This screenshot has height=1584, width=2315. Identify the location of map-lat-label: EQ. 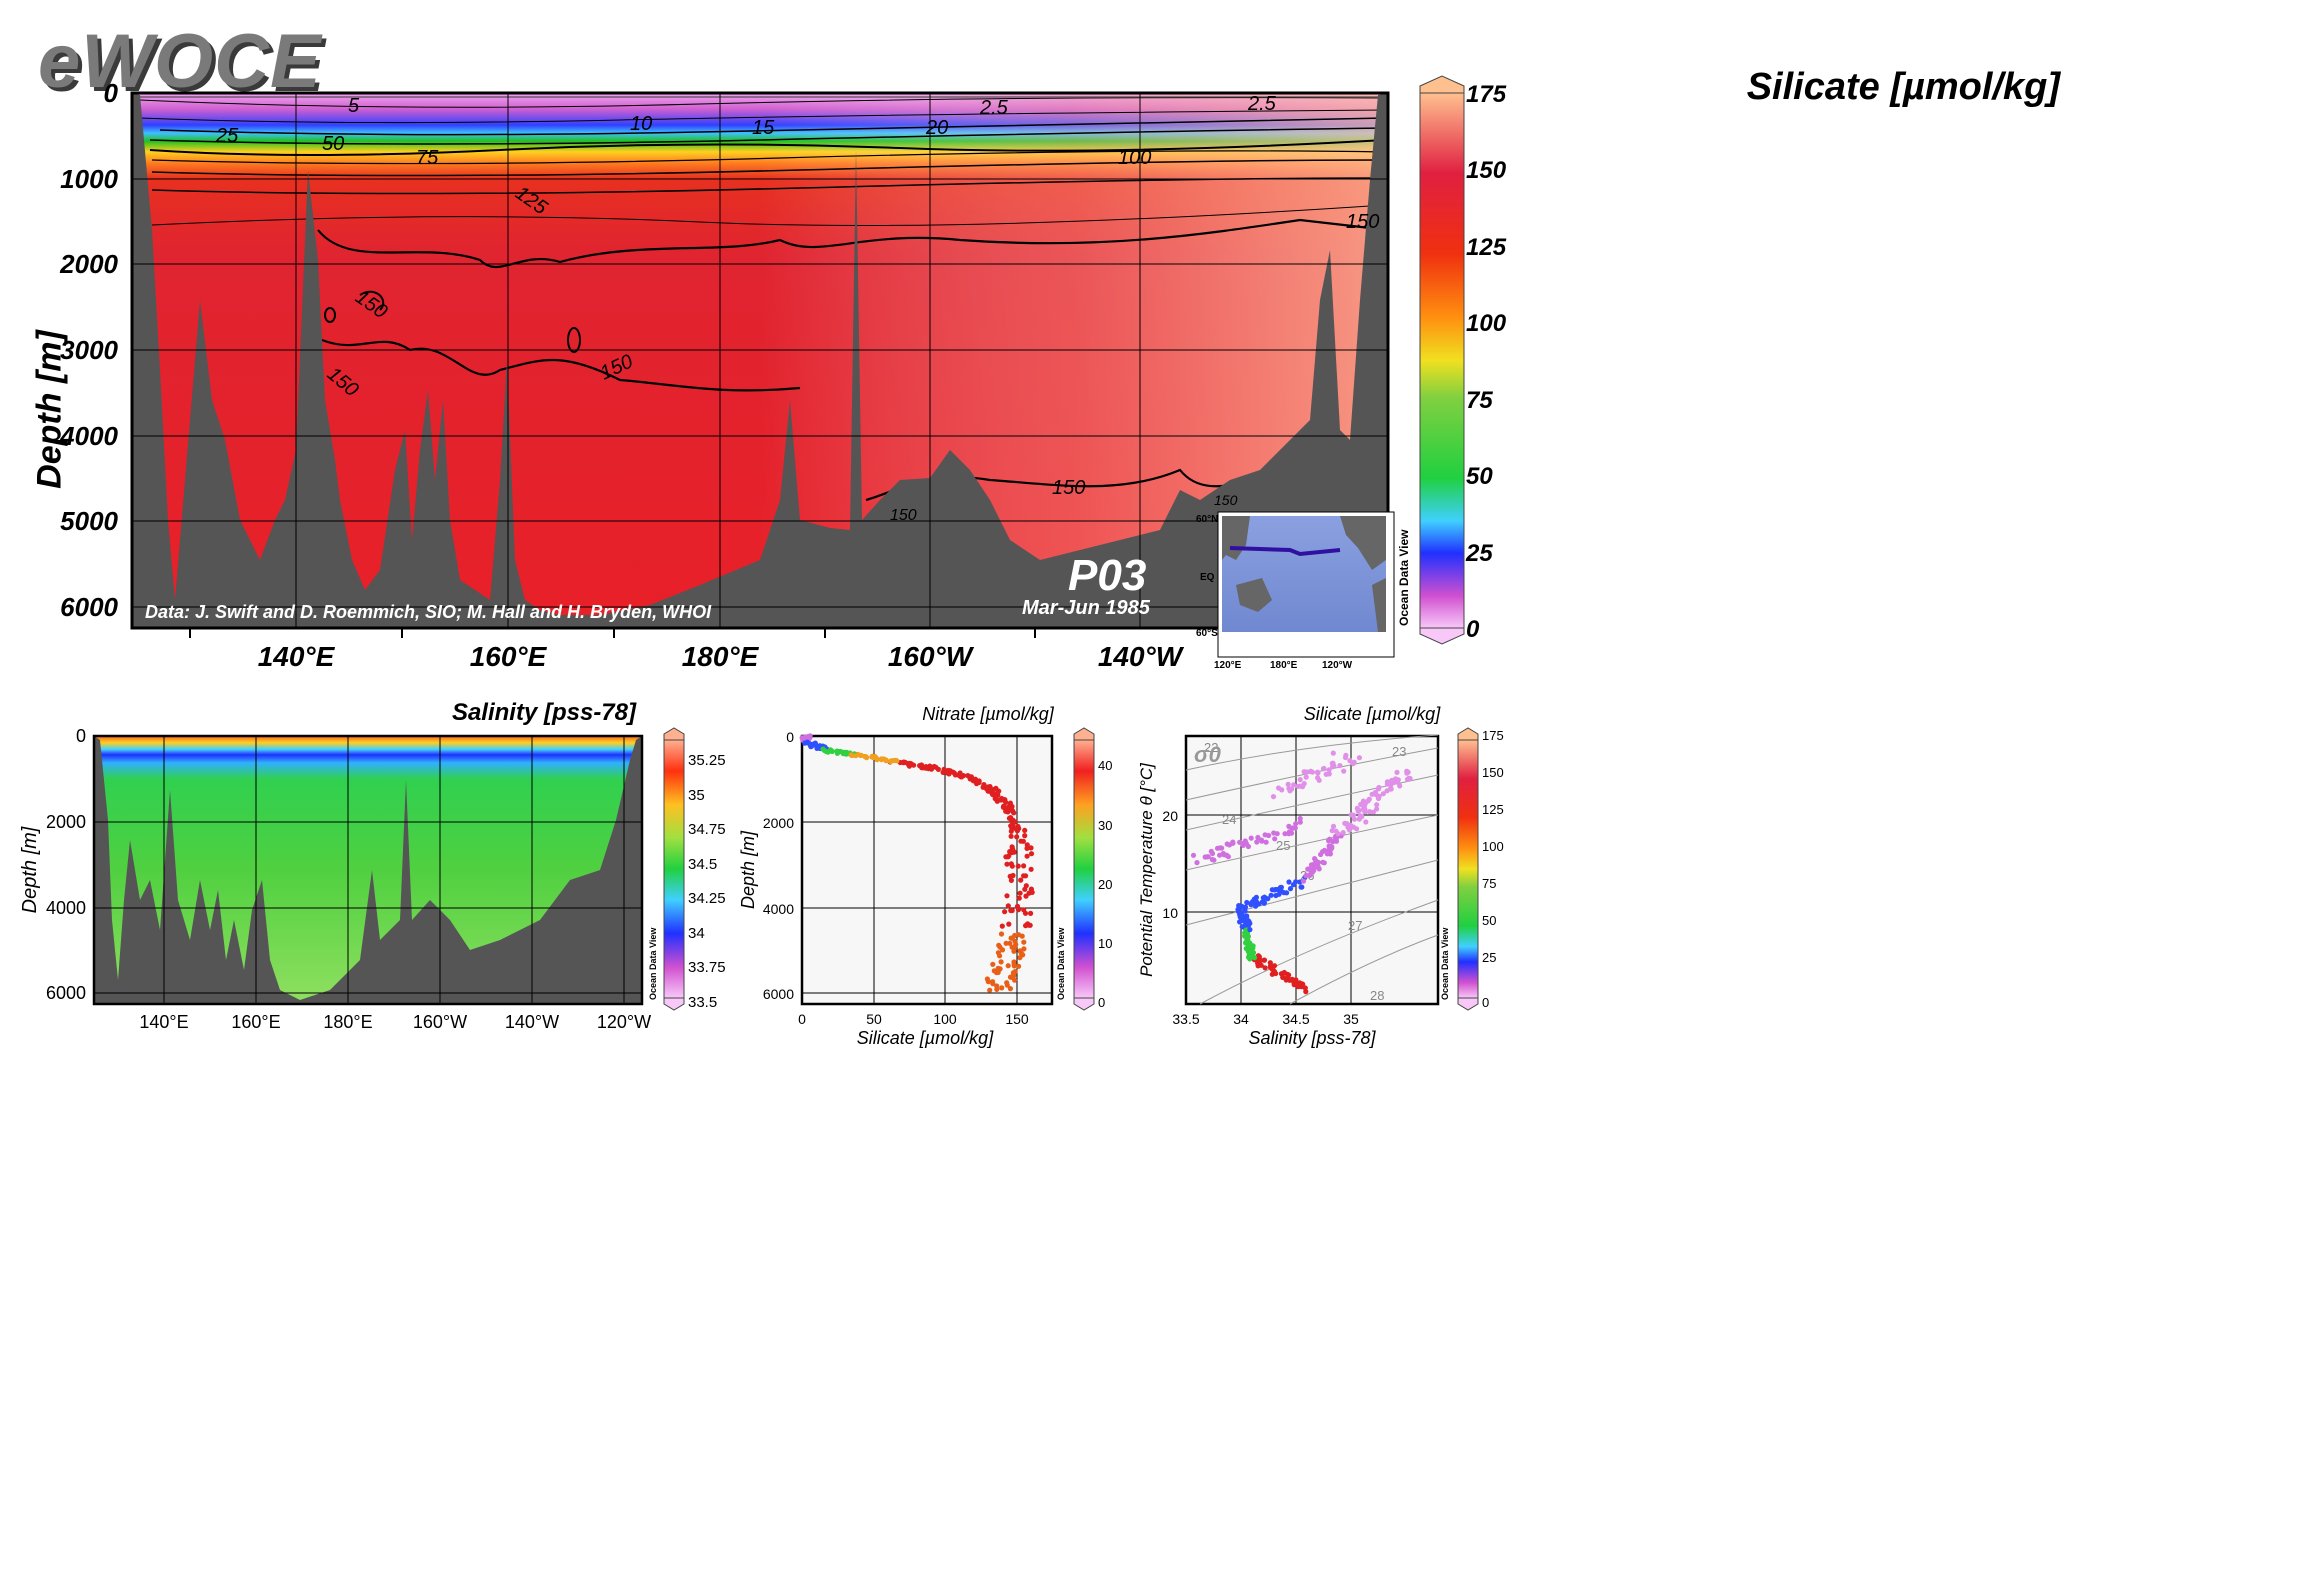
(1207, 577).